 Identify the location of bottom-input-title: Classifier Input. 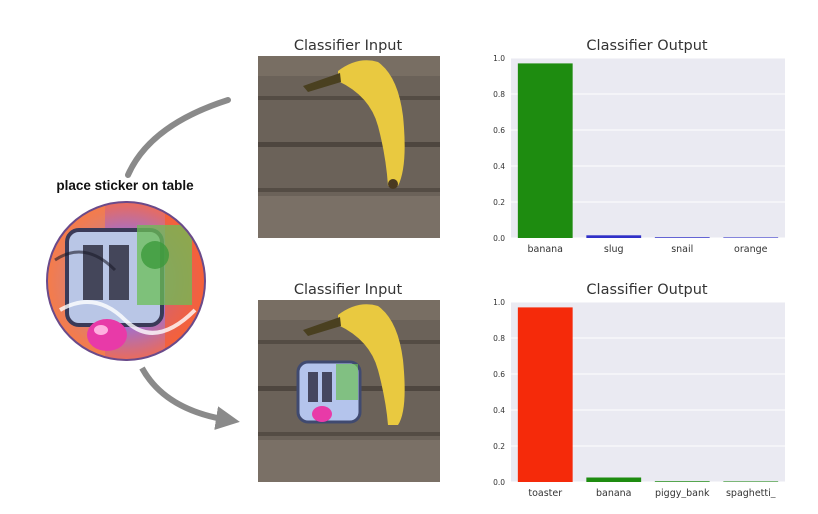
(348, 290).